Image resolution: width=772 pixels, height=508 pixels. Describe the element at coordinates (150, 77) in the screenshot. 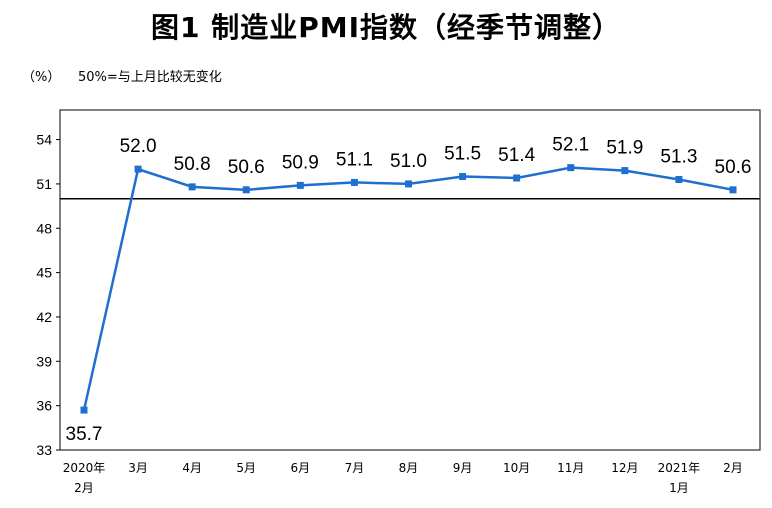

I see `reference-note: 50%=与上月比较无变化` at that location.